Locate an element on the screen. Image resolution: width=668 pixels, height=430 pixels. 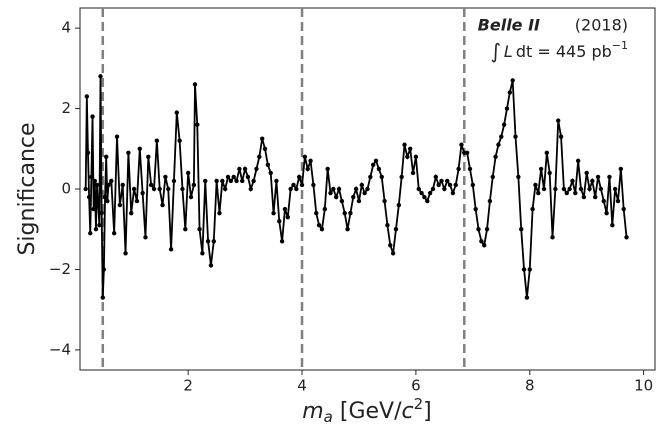
x-tick-label: 10 is located at coordinates (643, 386).